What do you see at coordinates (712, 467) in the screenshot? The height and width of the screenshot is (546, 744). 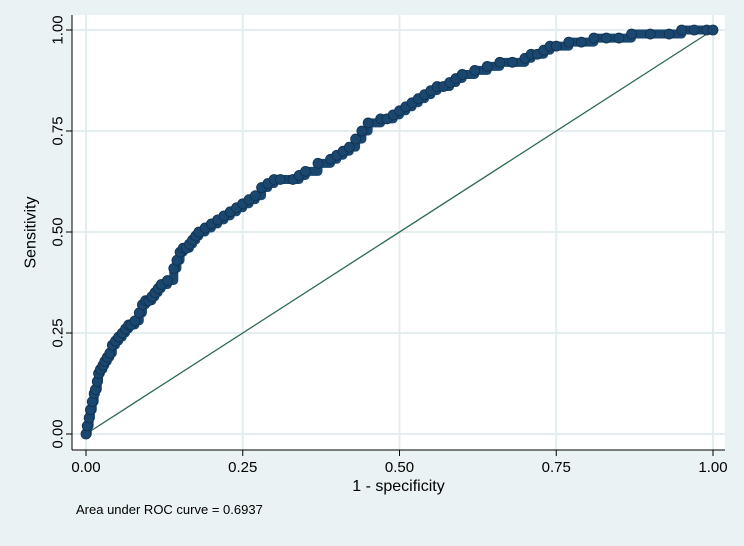 I see `x-tick-label: 1.00` at bounding box center [712, 467].